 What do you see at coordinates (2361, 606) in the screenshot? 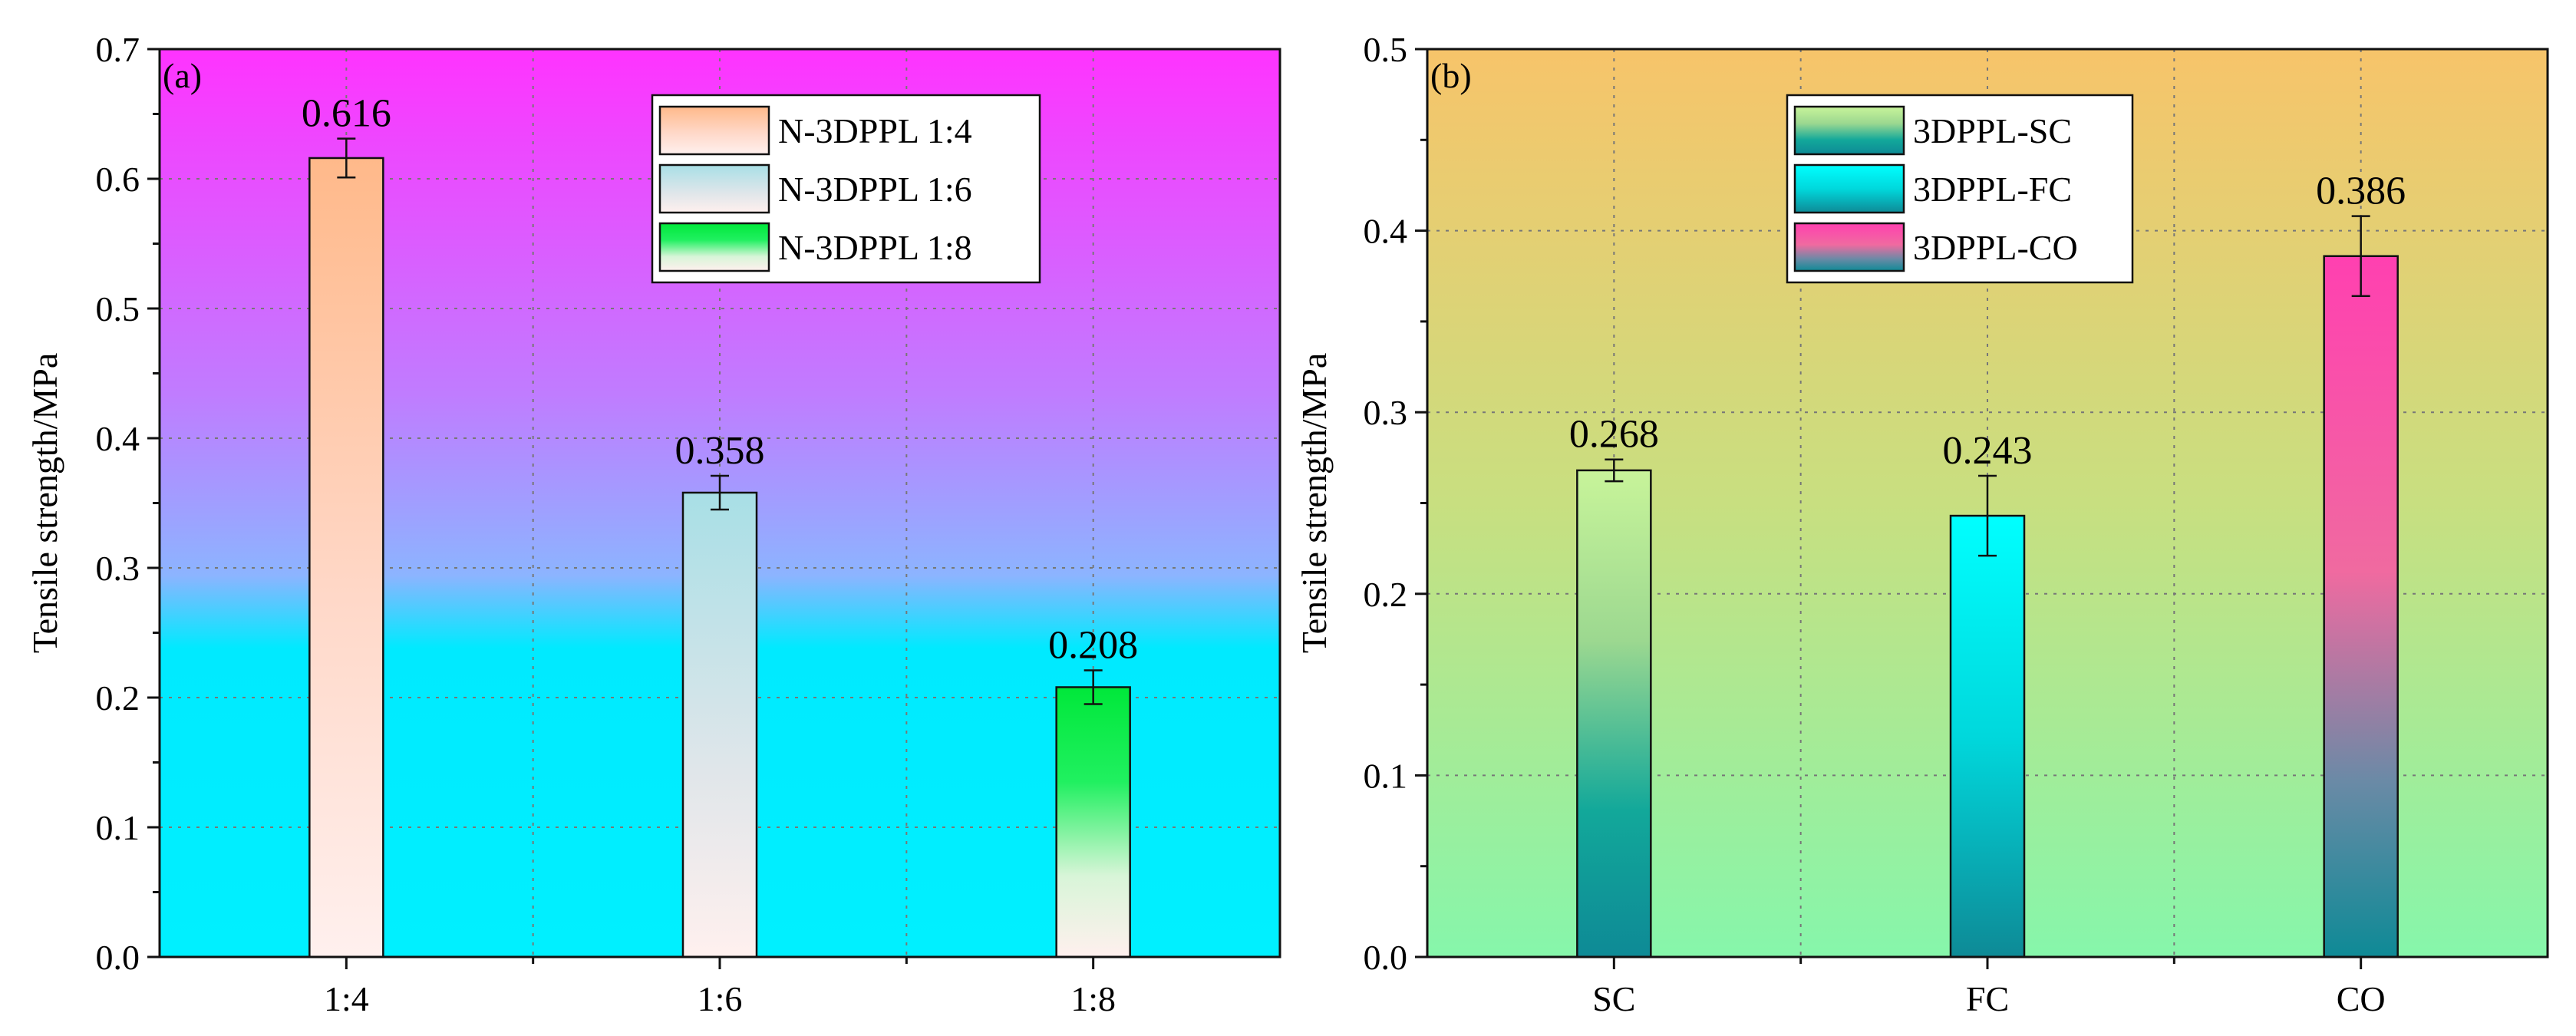
I see `bar-CO` at bounding box center [2361, 606].